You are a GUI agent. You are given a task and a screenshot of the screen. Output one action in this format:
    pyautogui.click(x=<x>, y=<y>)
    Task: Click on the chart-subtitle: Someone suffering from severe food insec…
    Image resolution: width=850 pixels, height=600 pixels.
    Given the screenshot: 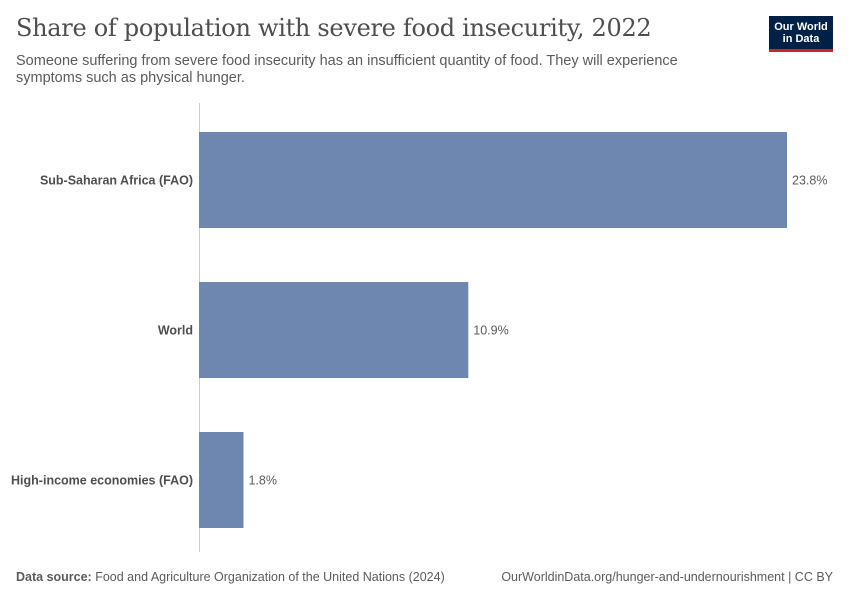 What is the action you would take?
    pyautogui.click(x=347, y=69)
    